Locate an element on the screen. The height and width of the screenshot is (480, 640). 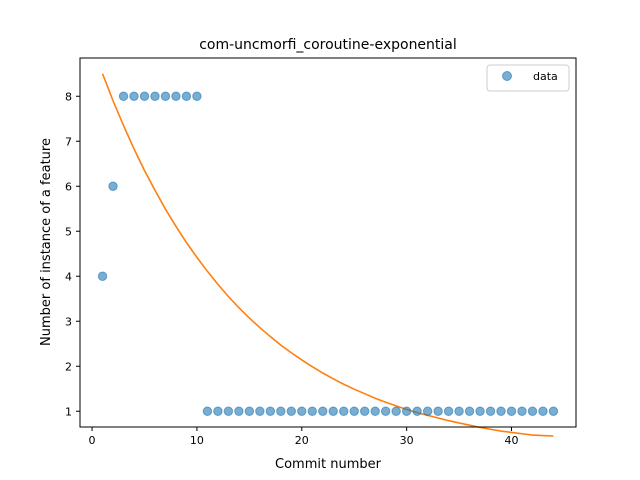
y-tick-label-2: 2 is located at coordinates (68, 366).